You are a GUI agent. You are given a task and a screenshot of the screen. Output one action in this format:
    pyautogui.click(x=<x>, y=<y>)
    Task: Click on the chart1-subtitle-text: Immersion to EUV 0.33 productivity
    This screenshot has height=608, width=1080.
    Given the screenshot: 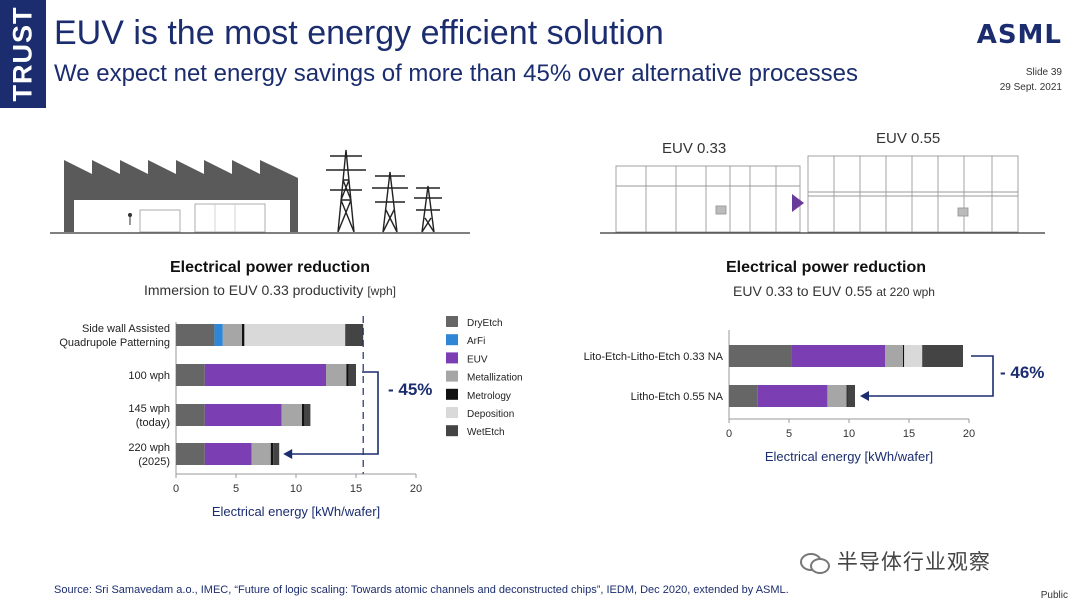 What is the action you would take?
    pyautogui.click(x=254, y=290)
    